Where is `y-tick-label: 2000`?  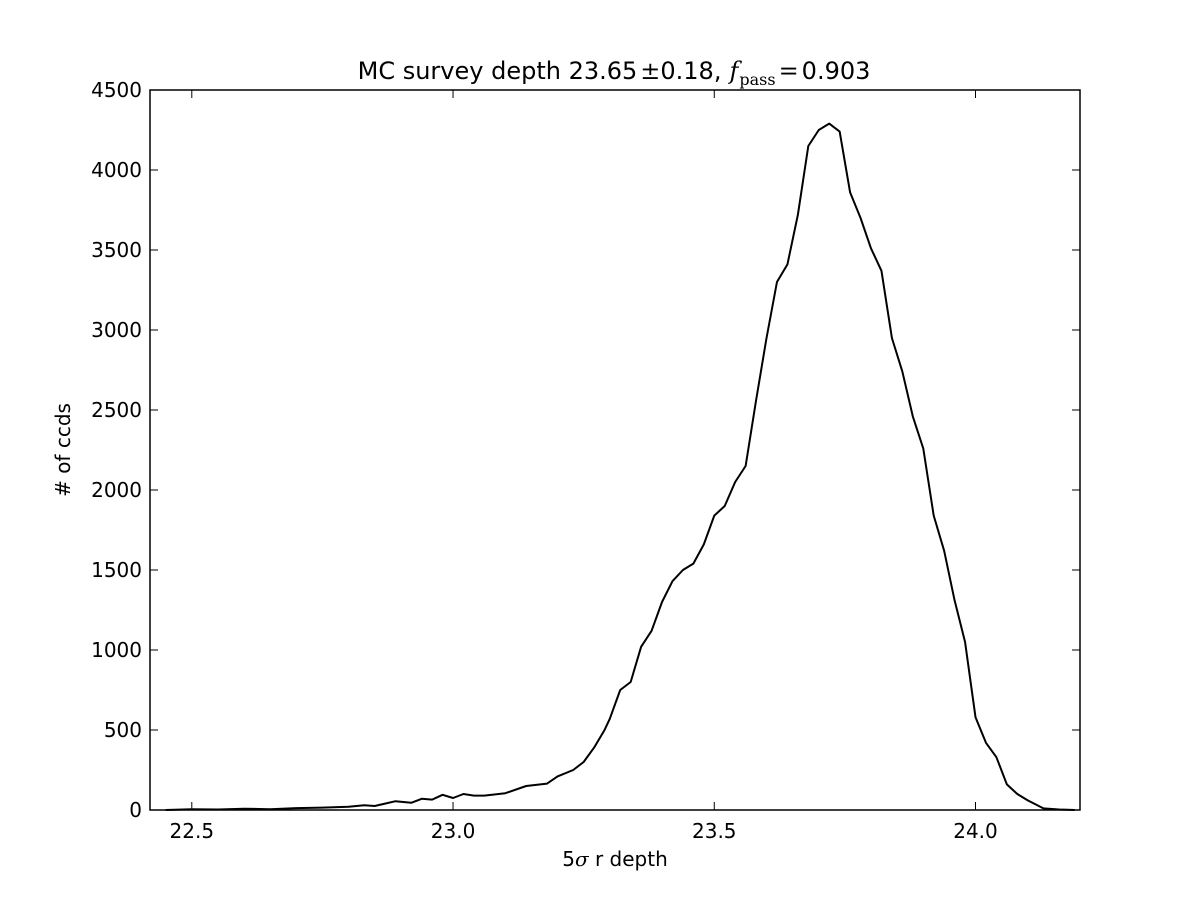
y-tick-label: 2000 is located at coordinates (116, 490).